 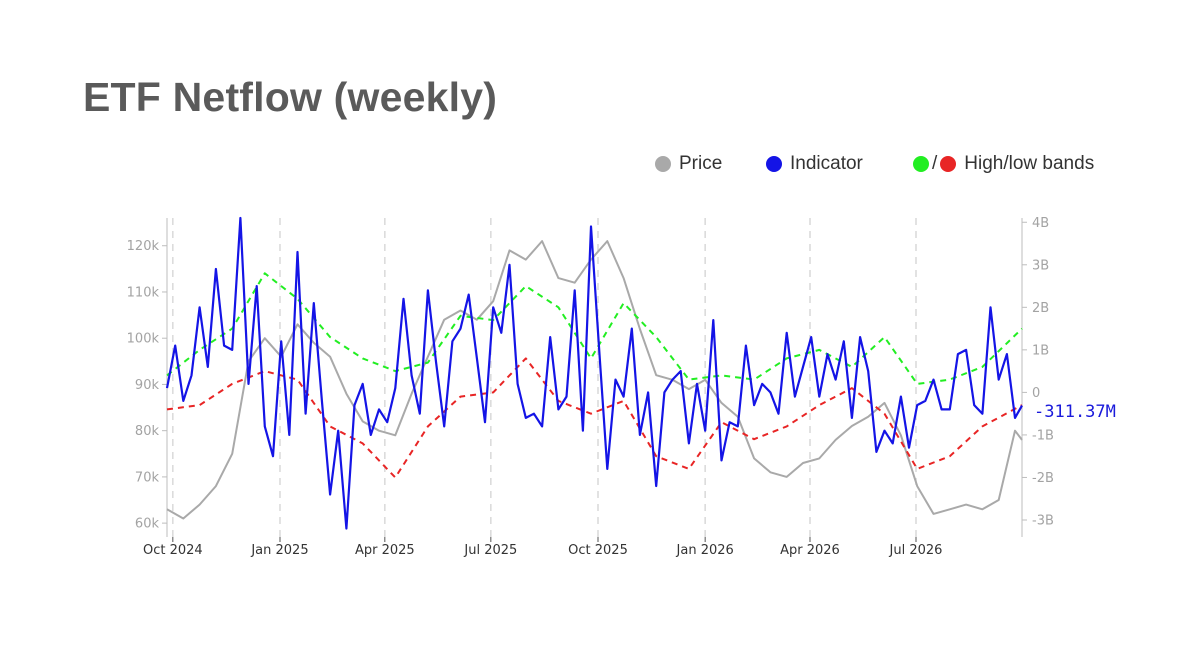 I want to click on legend: Price Indicator / High/low bands, so click(x=599, y=167).